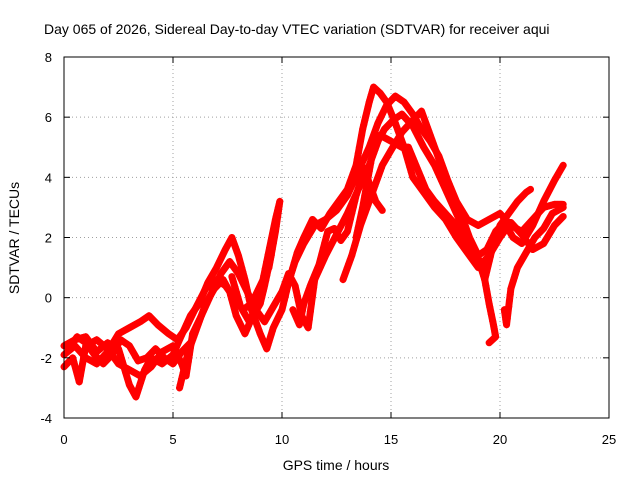  What do you see at coordinates (391, 439) in the screenshot?
I see `x-tick-label: 15` at bounding box center [391, 439].